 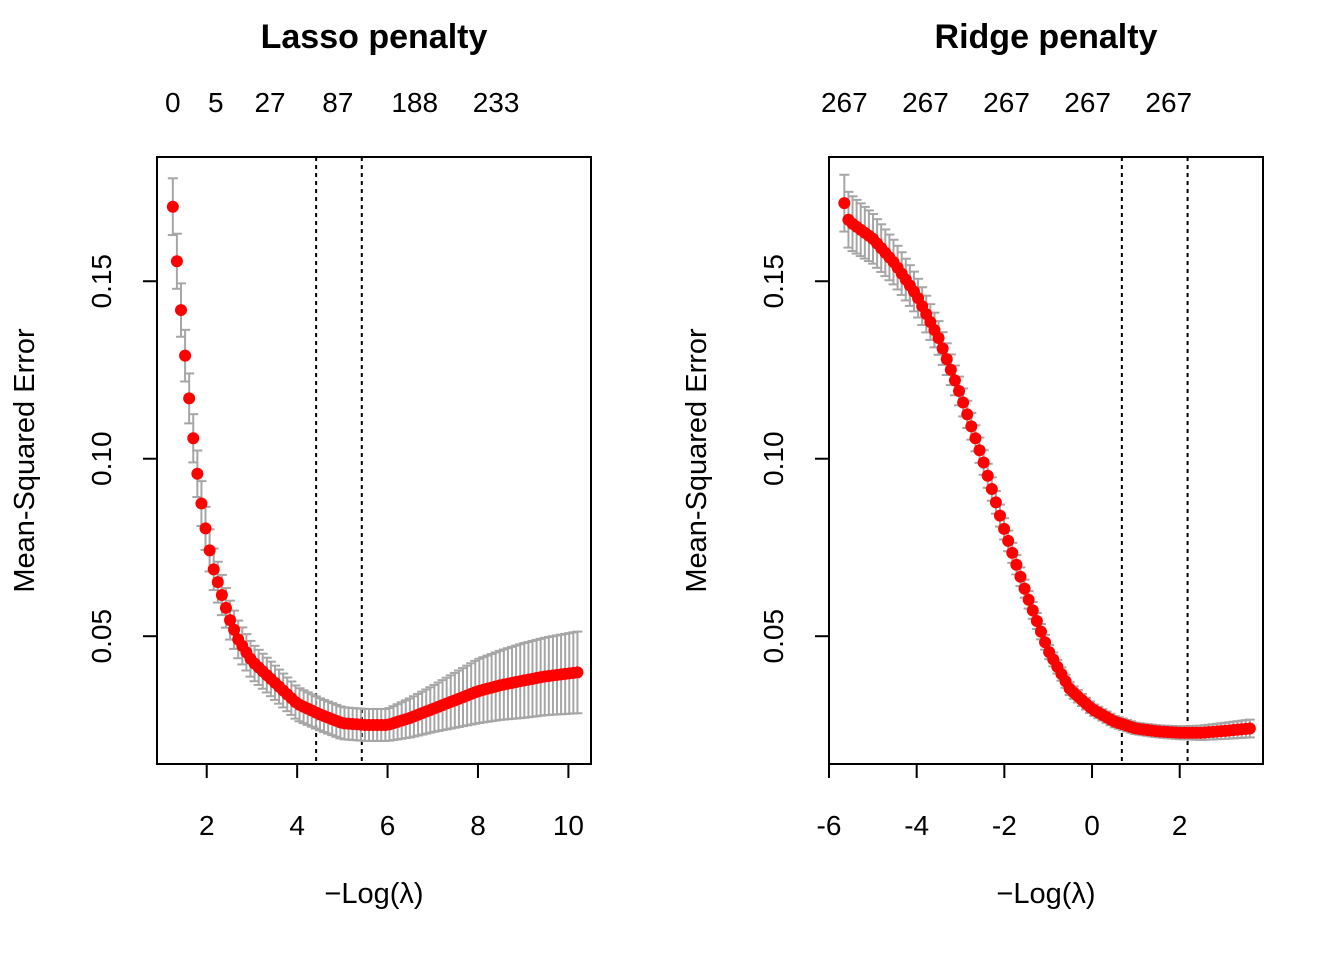 I want to click on top-axis-label: 233, so click(x=496, y=102).